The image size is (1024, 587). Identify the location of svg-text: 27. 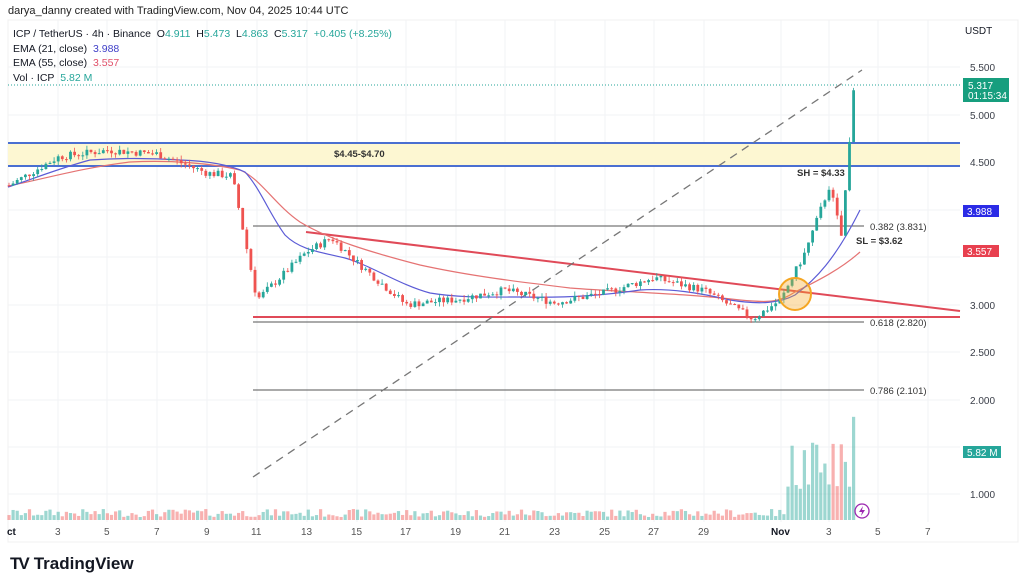
(654, 532).